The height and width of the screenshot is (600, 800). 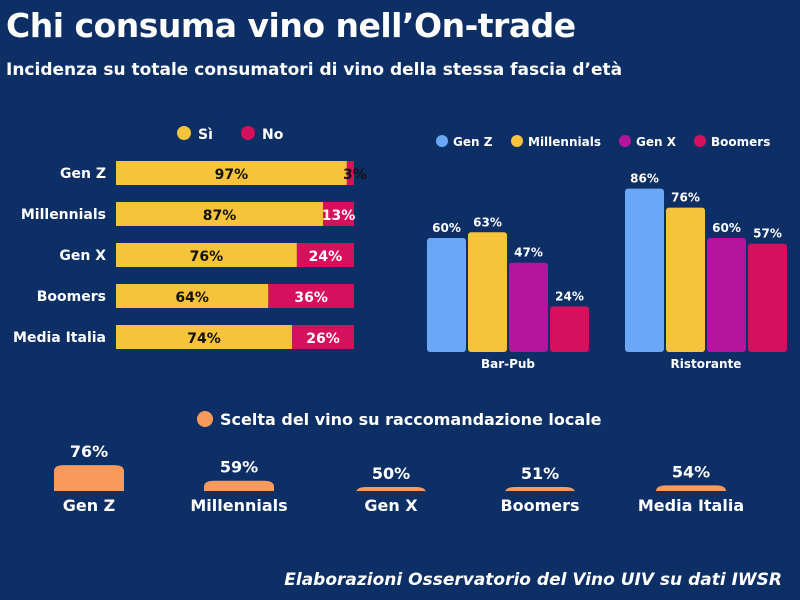 I want to click on data-label-locale-millennials: 59%, so click(x=239, y=467).